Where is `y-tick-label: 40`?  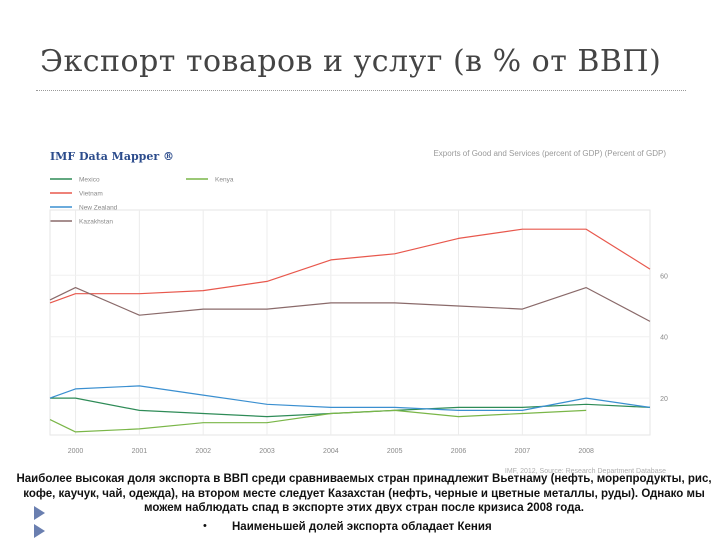 y-tick-label: 40 is located at coordinates (664, 338).